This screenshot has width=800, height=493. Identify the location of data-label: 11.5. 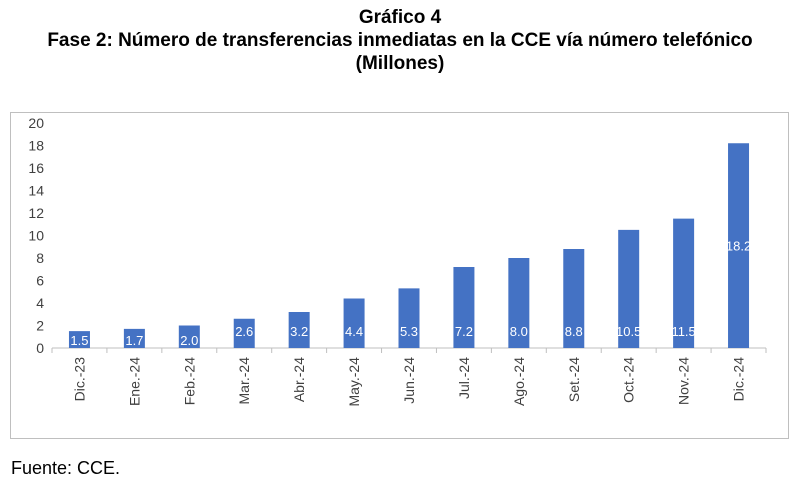
(683, 331).